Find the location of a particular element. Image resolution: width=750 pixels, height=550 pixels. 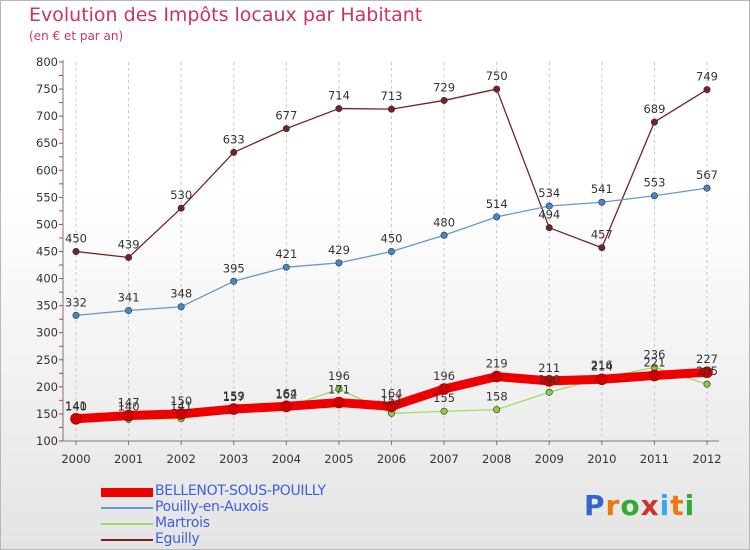

y-tick-label: 650 is located at coordinates (47, 143).